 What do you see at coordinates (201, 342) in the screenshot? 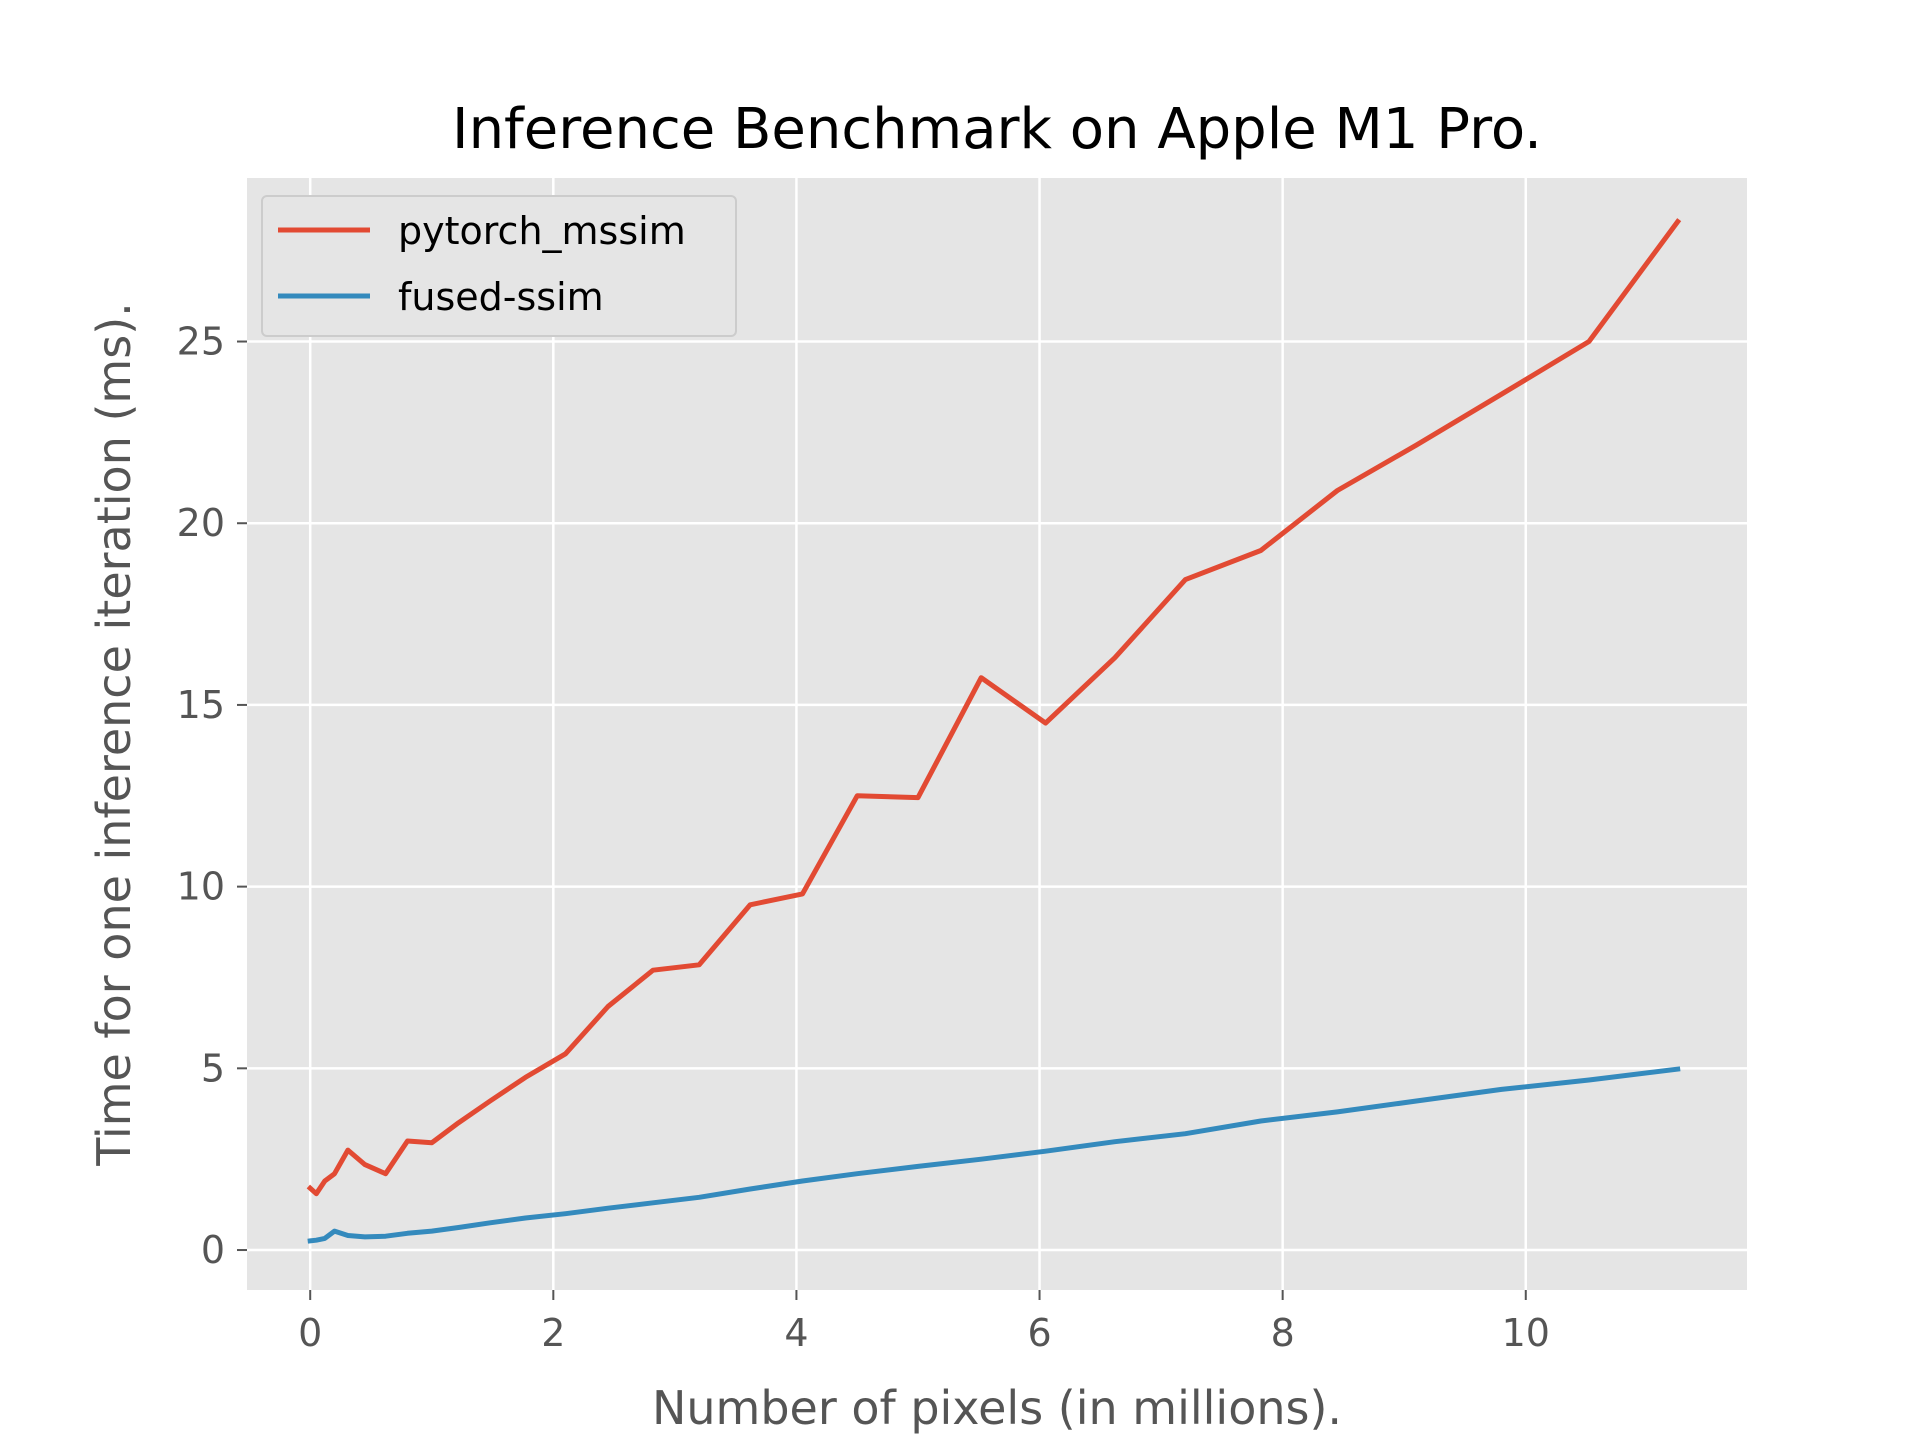
I see `y-tick-label: 25` at bounding box center [201, 342].